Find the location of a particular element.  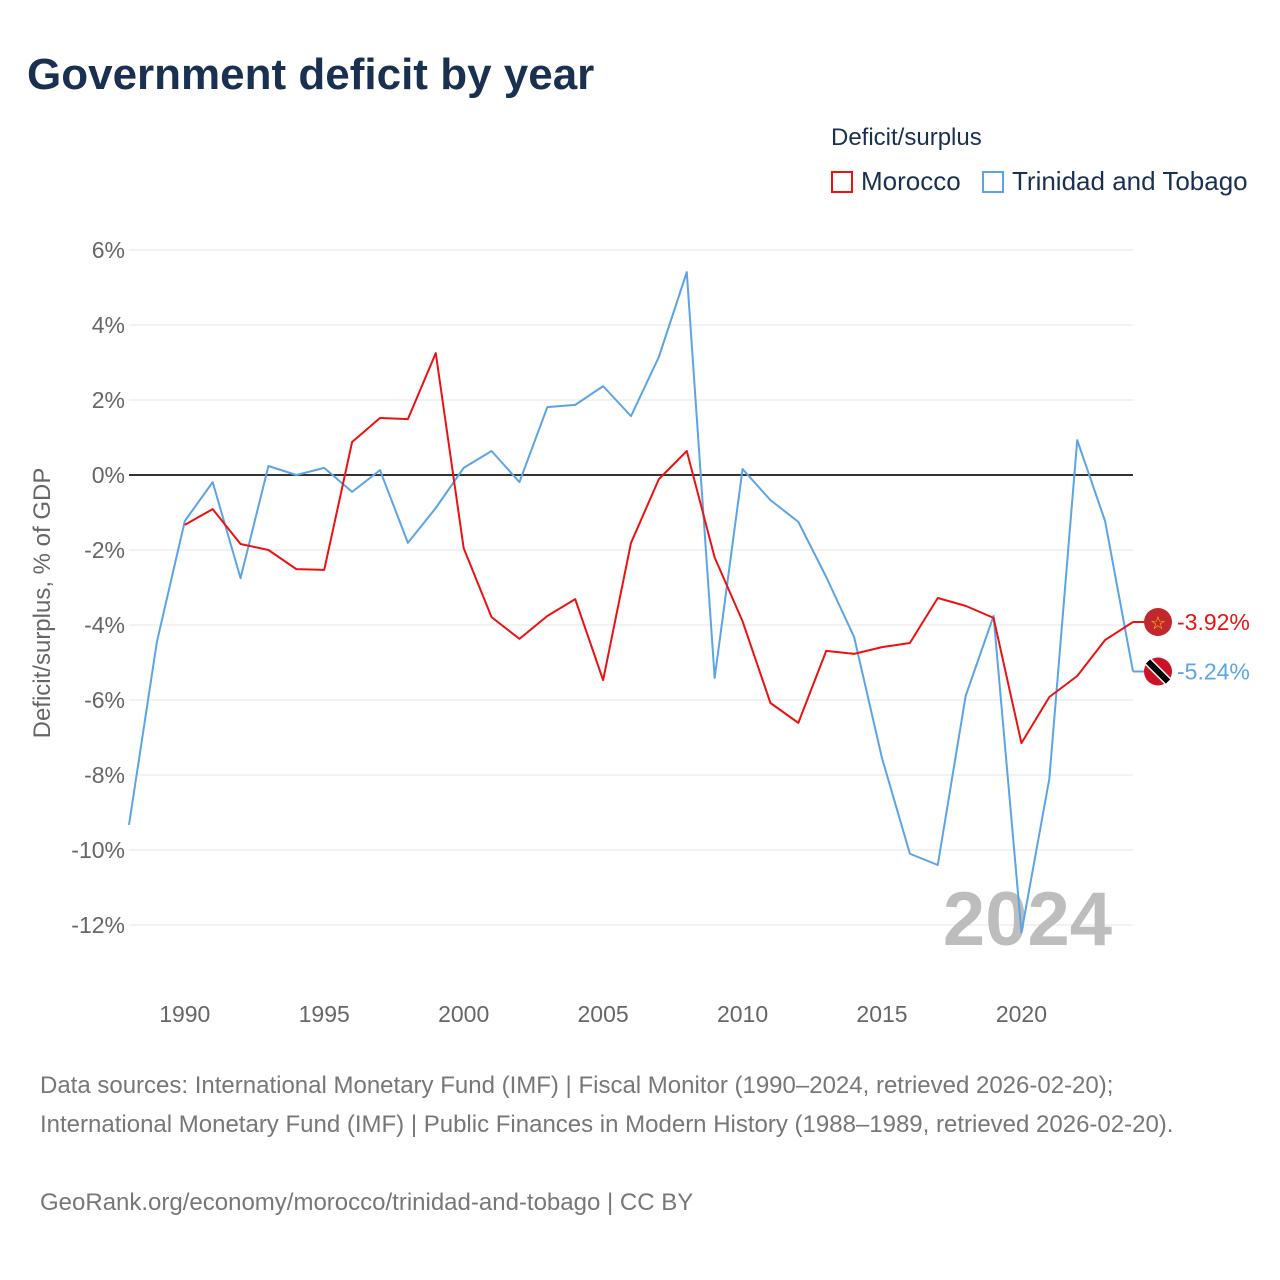

y-tick-label: 6% is located at coordinates (108, 250).